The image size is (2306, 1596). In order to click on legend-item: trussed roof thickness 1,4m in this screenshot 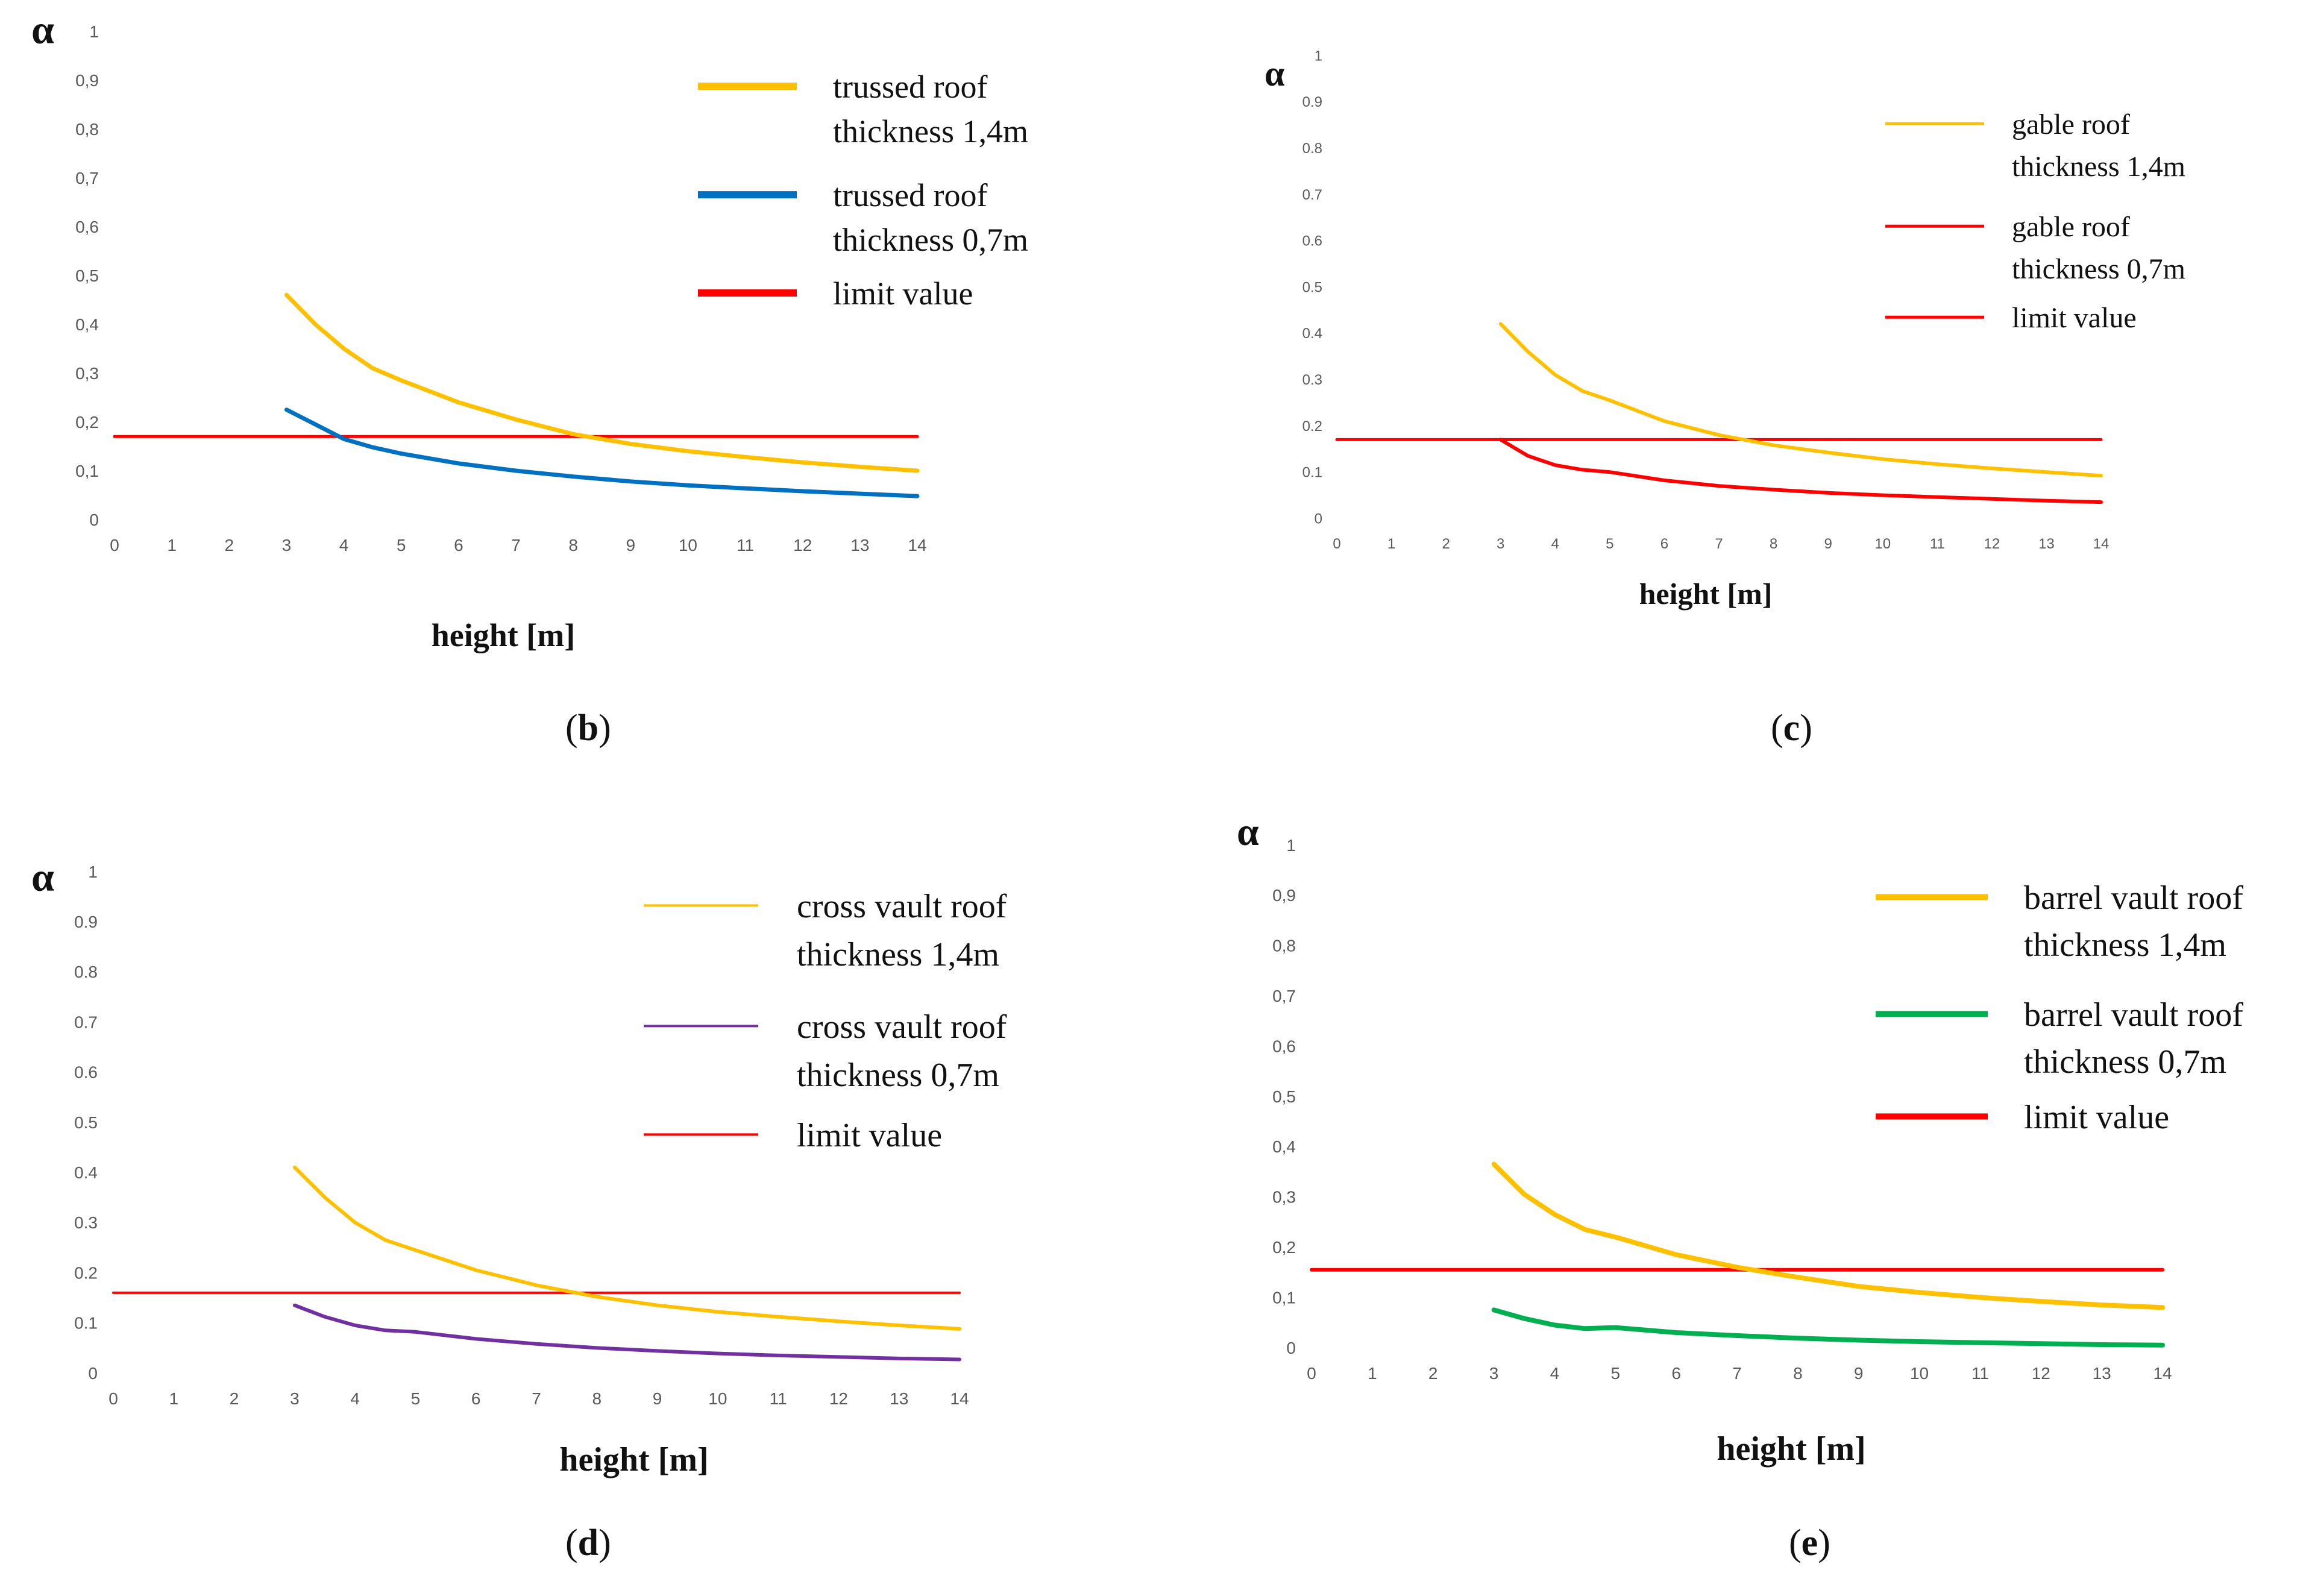, I will do `click(863, 109)`.